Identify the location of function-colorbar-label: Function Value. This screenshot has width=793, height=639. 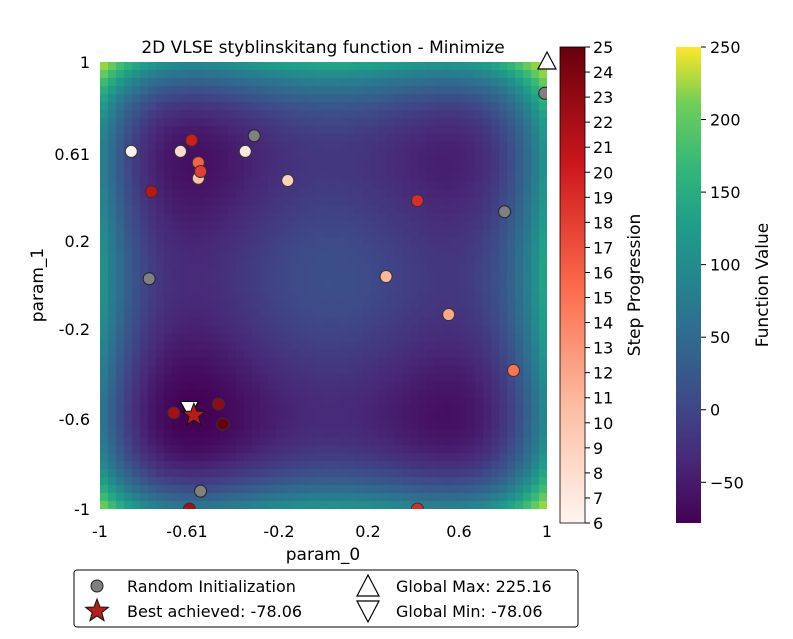
(763, 285).